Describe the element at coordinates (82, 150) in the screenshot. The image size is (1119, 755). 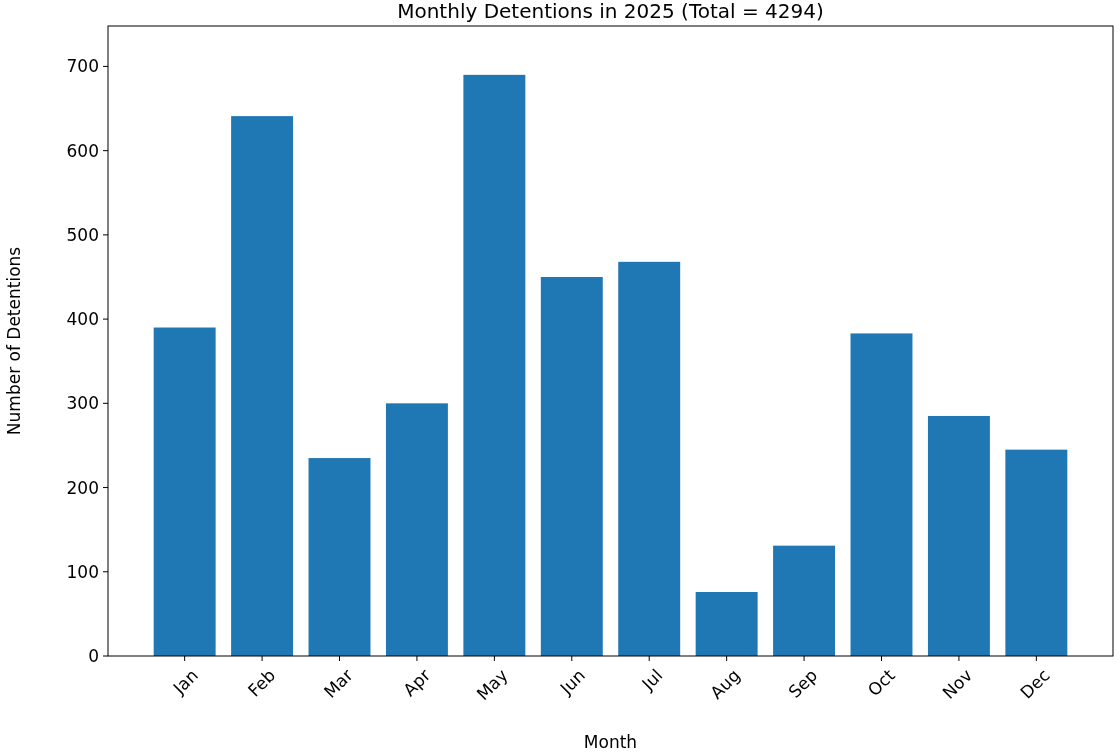
I see `y-tick-label: 600` at that location.